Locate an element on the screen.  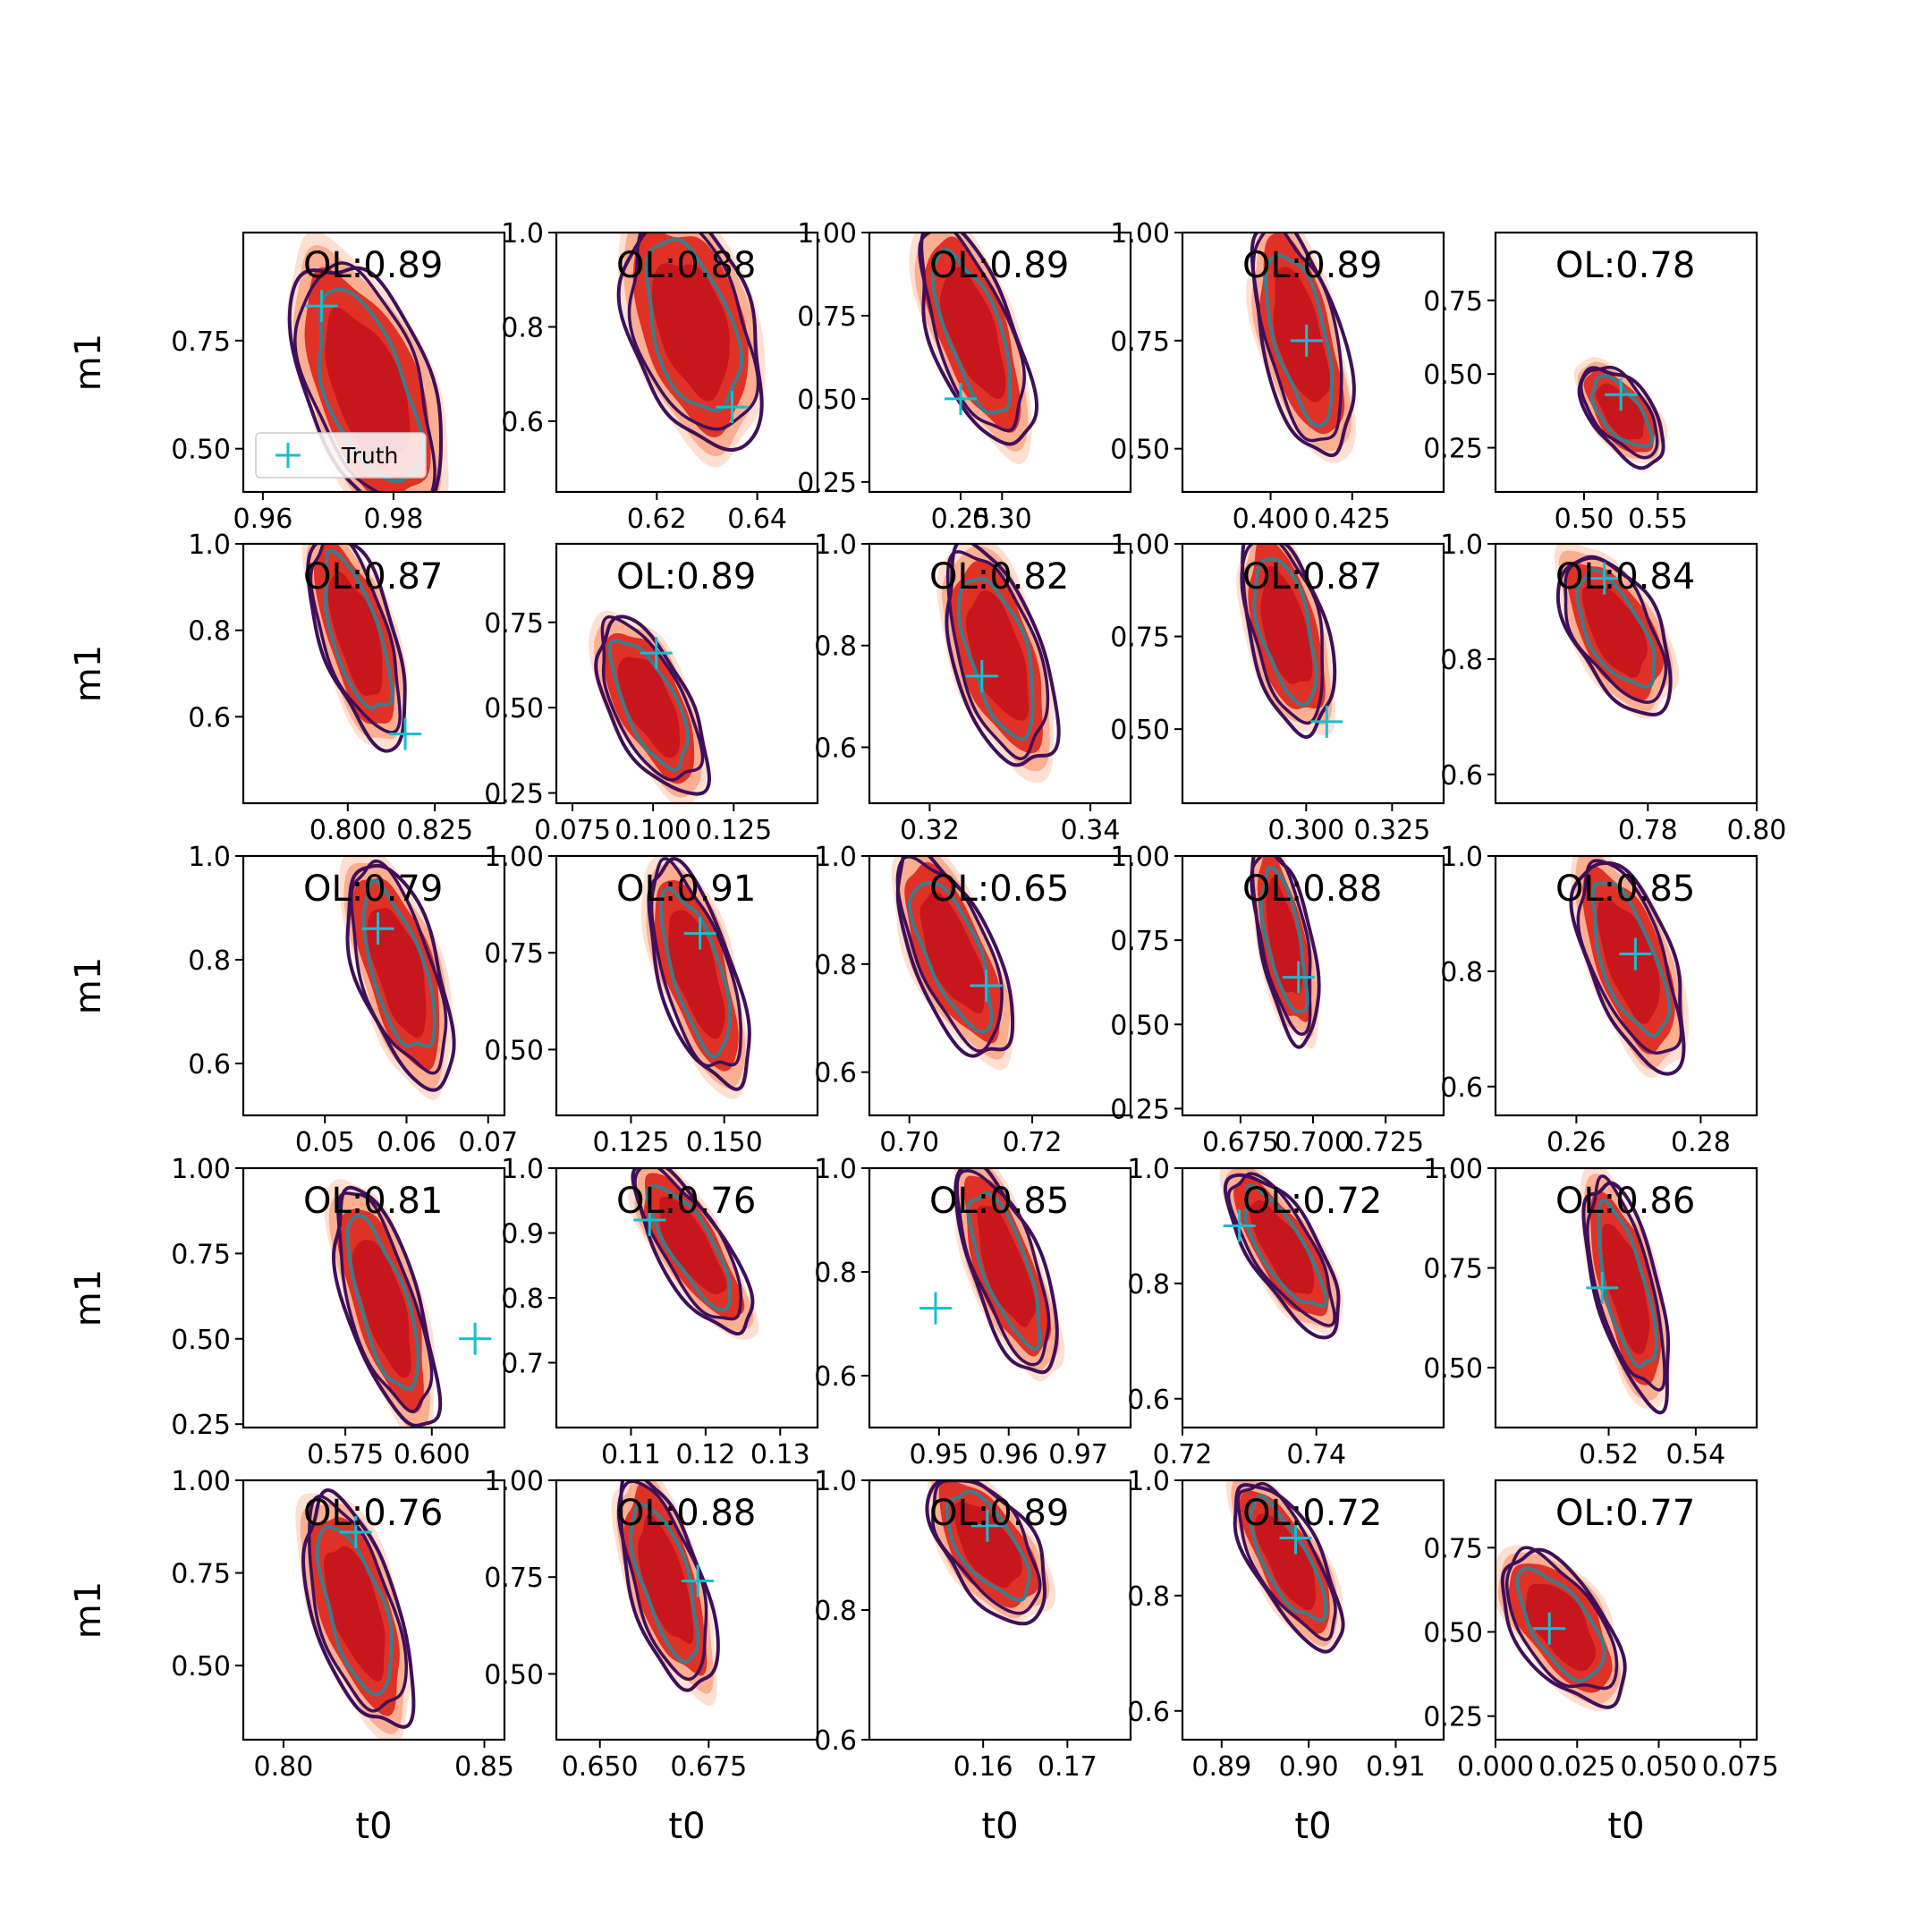
overlap-label: OL:0.65 is located at coordinates (999, 889).